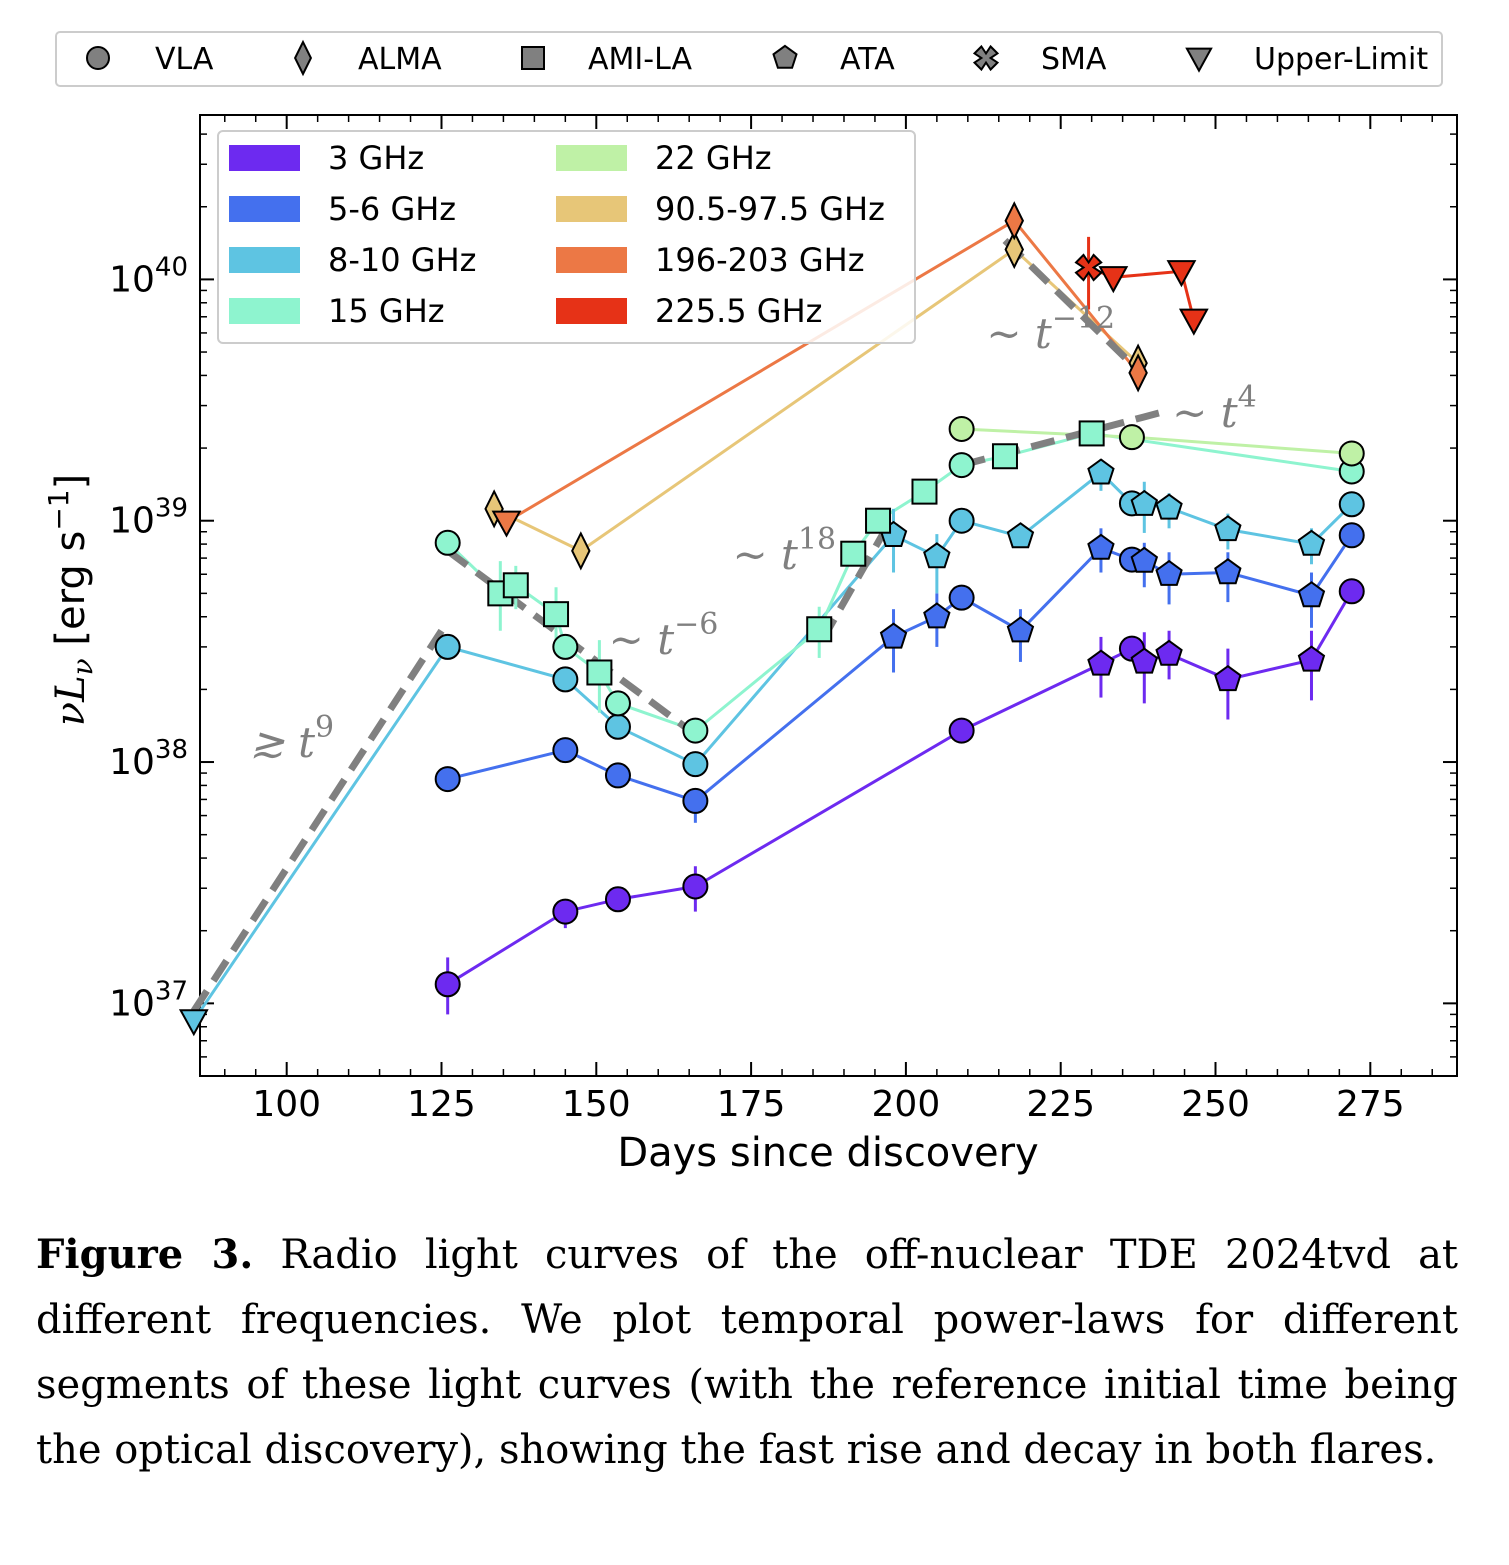 This screenshot has width=1509, height=1565. What do you see at coordinates (760, 260) in the screenshot?
I see `legend-label: 196-203 GHz` at bounding box center [760, 260].